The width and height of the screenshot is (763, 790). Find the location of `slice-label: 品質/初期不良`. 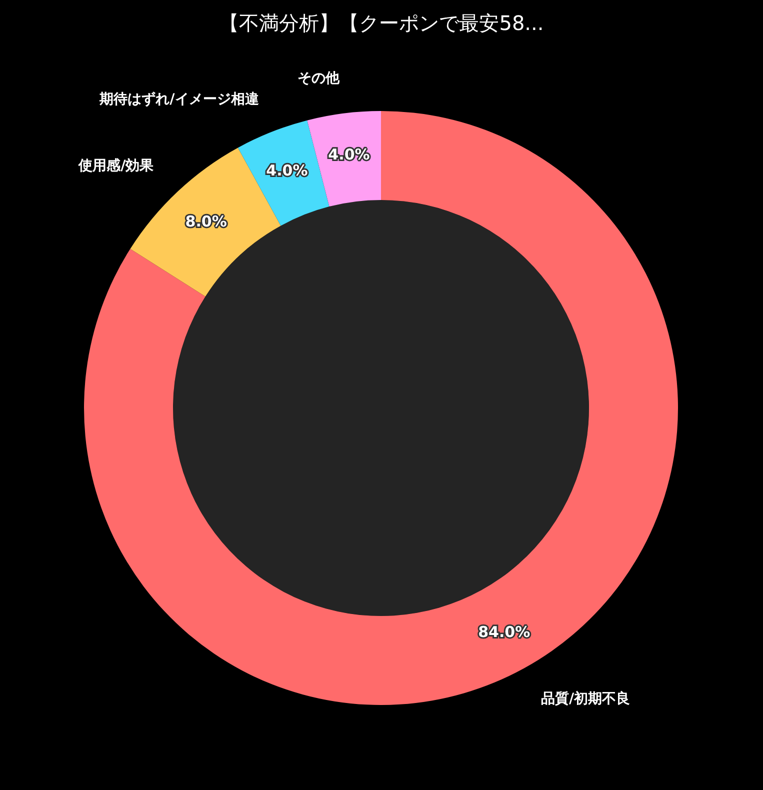

slice-label: 品質/初期不良 is located at coordinates (585, 698).